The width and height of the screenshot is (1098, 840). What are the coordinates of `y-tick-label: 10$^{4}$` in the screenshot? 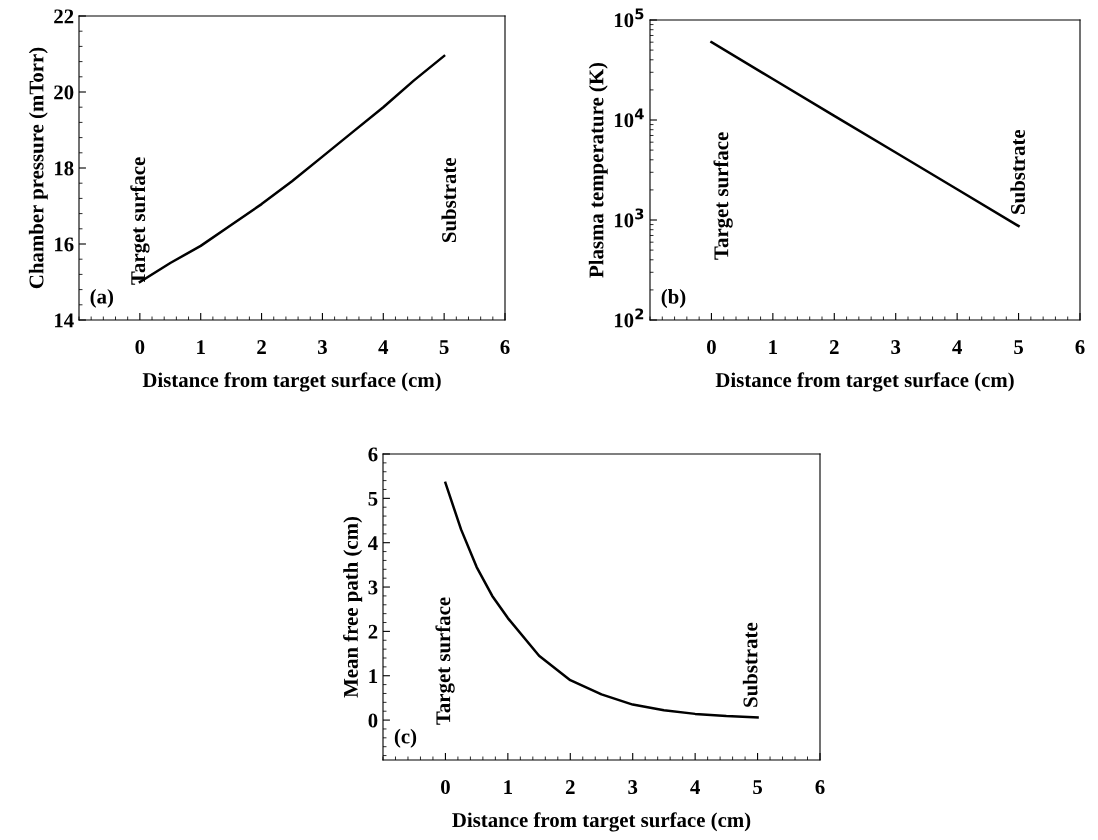 It's located at (629, 118).